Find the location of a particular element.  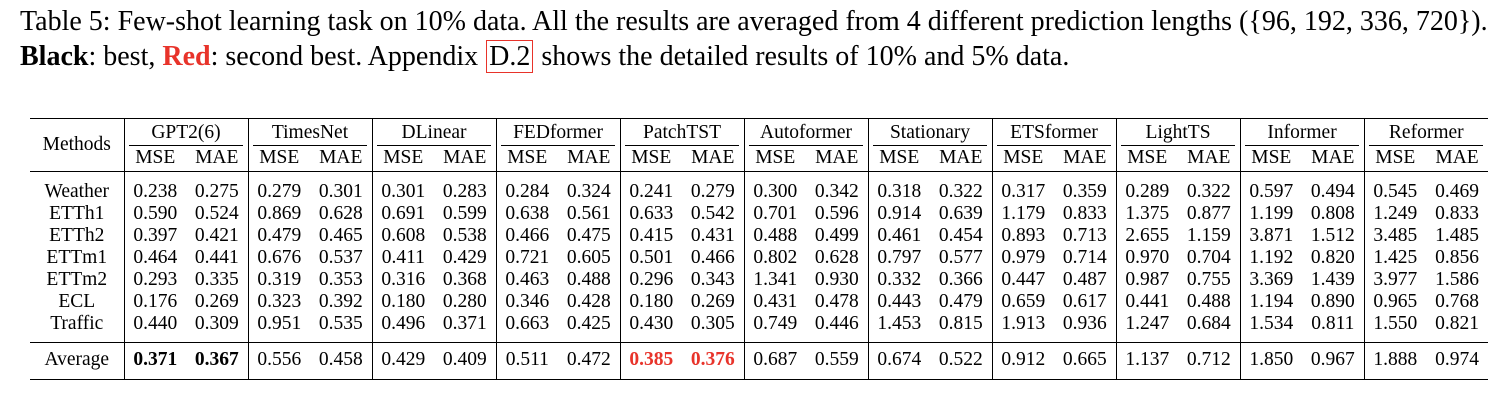

model-header: GPT2(6) is located at coordinates (186, 132).